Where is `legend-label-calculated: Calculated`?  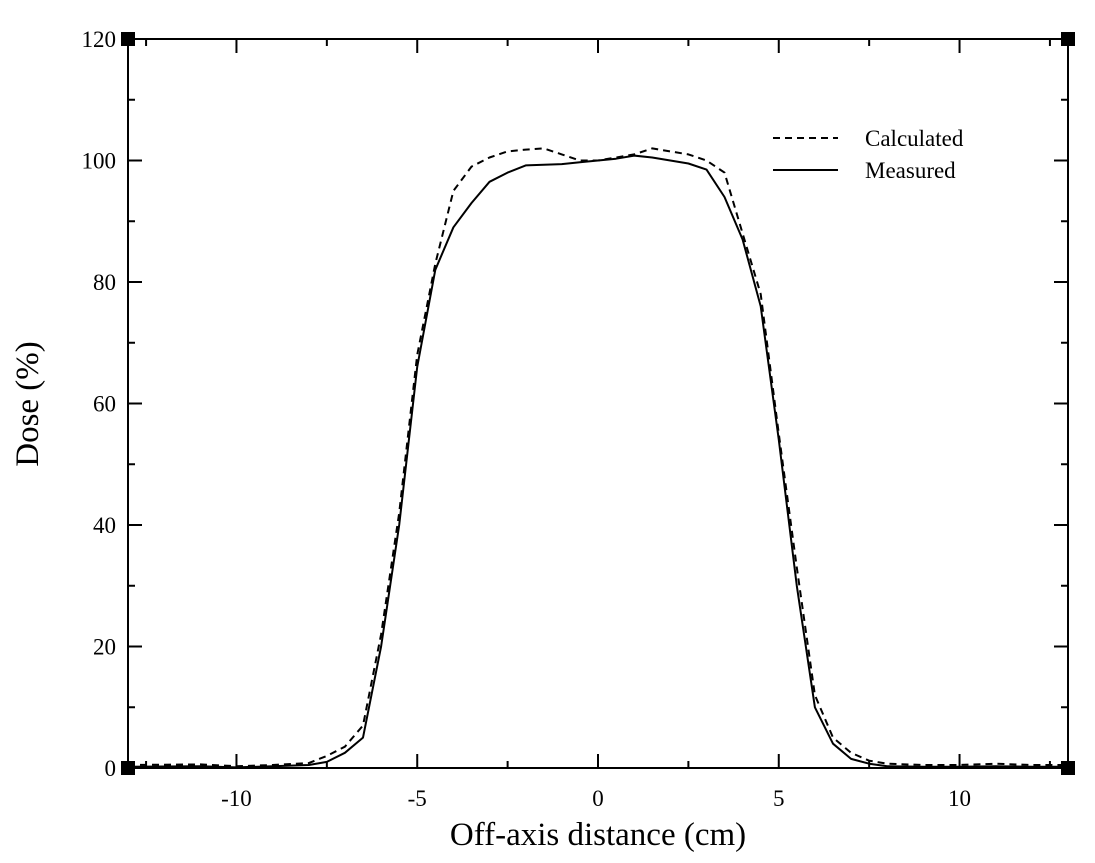 legend-label-calculated: Calculated is located at coordinates (914, 138).